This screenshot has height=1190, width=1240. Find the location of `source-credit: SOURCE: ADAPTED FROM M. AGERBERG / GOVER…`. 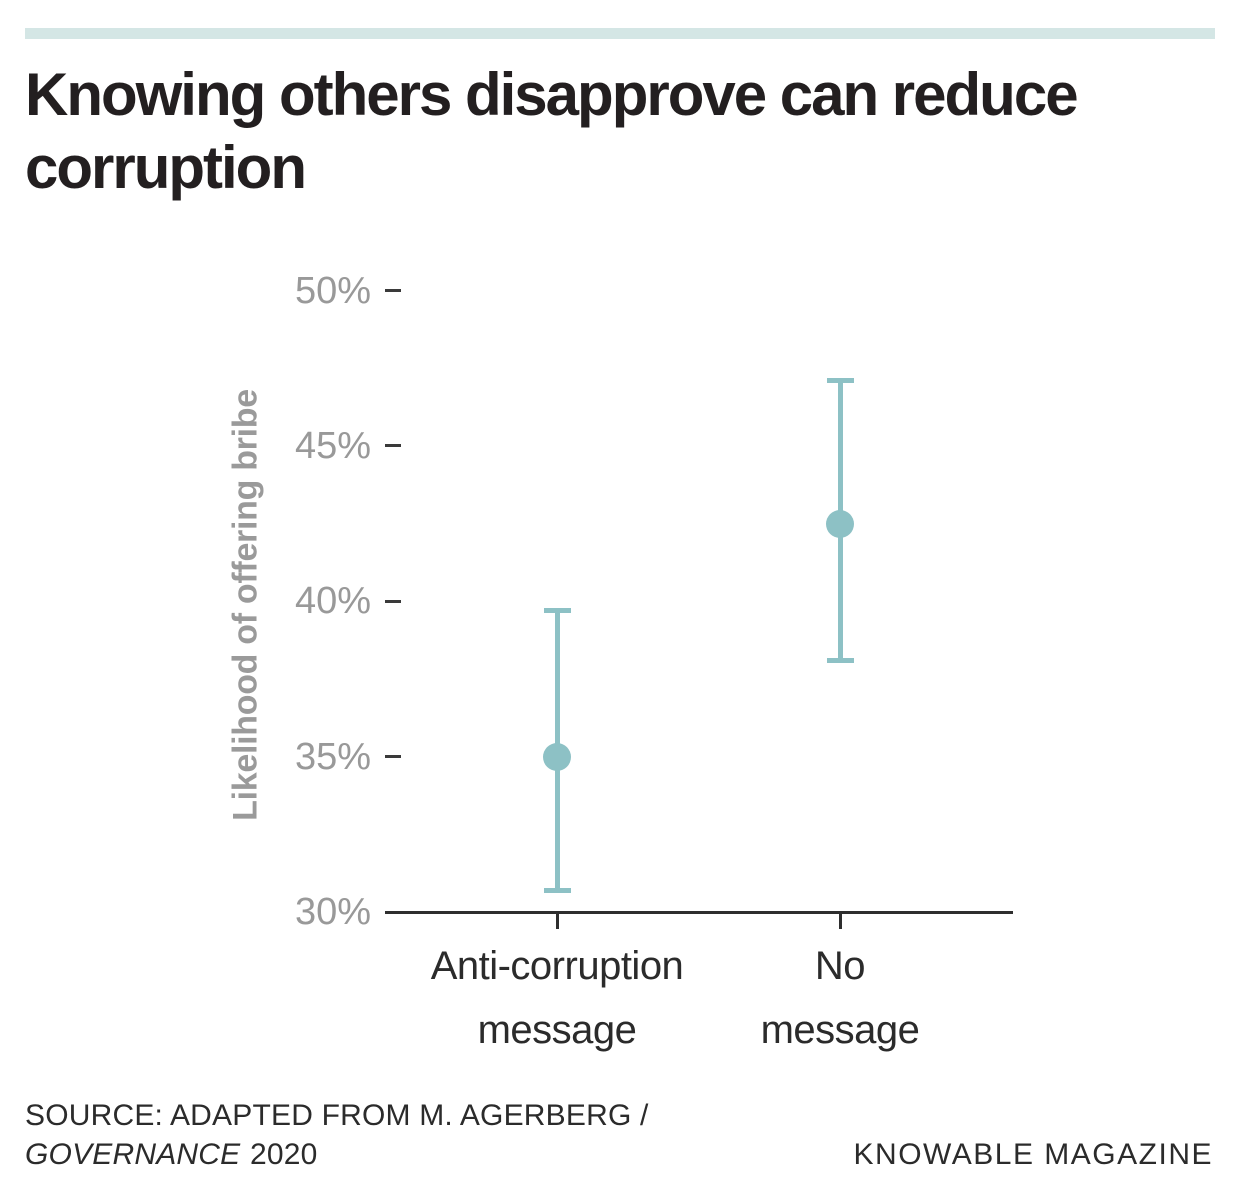

source-credit: SOURCE: ADAPTED FROM M. AGERBERG / GOVER… is located at coordinates (337, 1135).